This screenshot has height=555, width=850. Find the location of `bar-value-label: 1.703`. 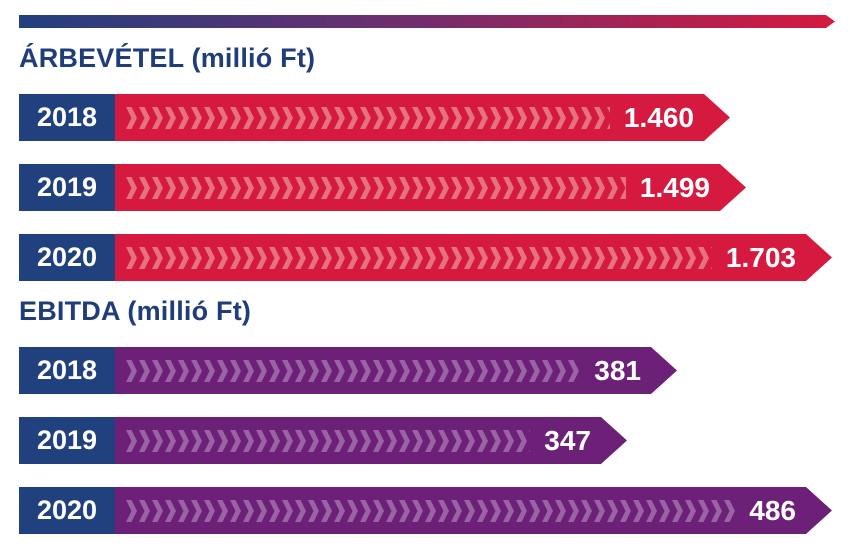

bar-value-label: 1.703 is located at coordinates (760, 257).